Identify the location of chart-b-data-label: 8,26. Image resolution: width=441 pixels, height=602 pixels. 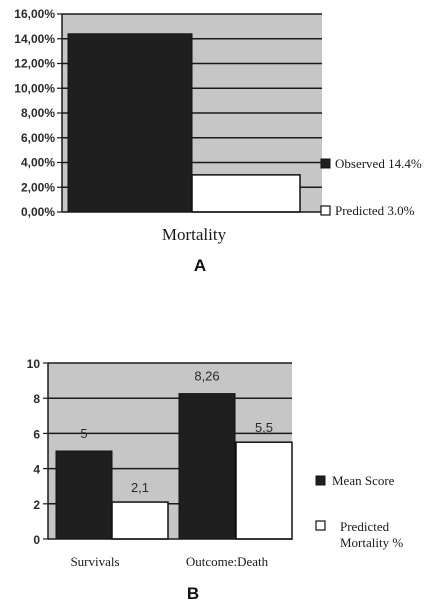
(206, 376).